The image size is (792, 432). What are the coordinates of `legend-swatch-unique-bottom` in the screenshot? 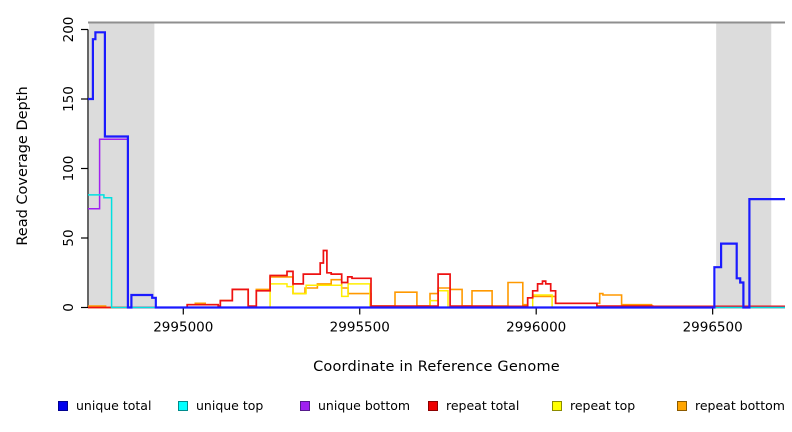 It's located at (305, 405).